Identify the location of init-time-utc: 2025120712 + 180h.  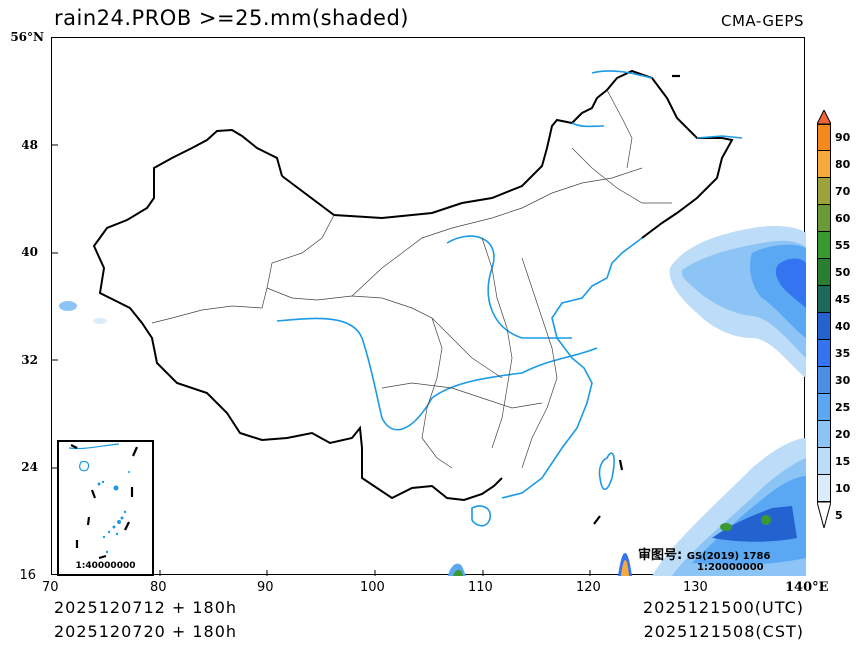
(146, 607).